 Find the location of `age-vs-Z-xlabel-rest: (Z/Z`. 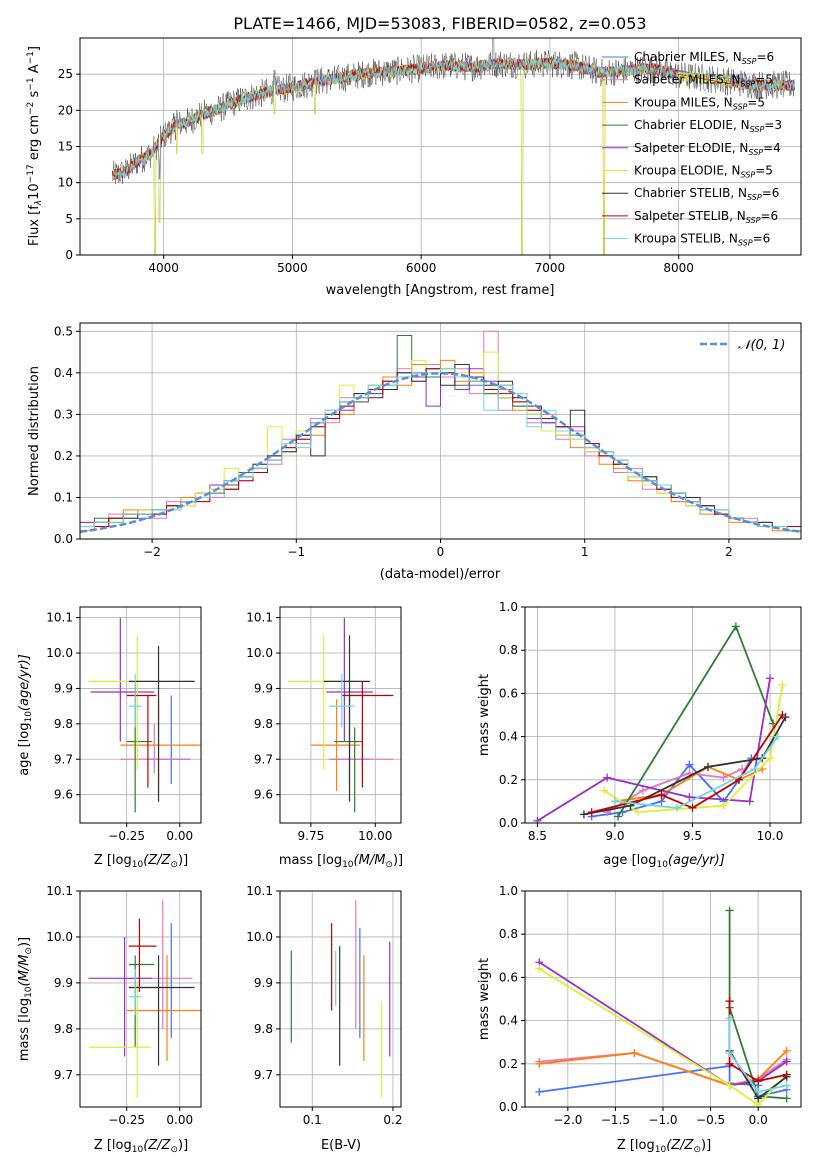

age-vs-Z-xlabel-rest: (Z/Z is located at coordinates (157, 860).